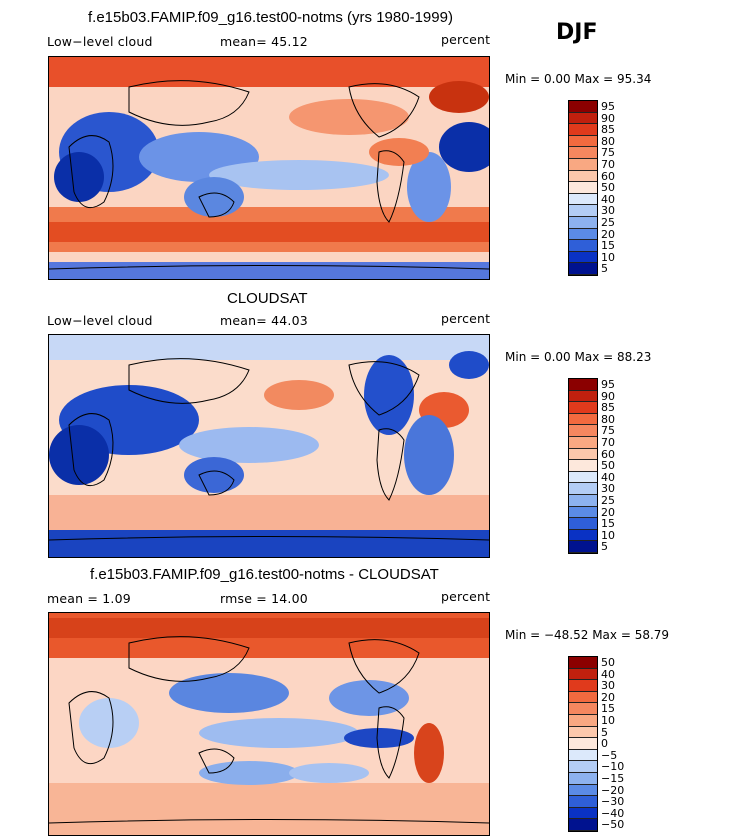 The width and height of the screenshot is (733, 840). I want to click on colorbar-tick-label: 0, so click(604, 744).